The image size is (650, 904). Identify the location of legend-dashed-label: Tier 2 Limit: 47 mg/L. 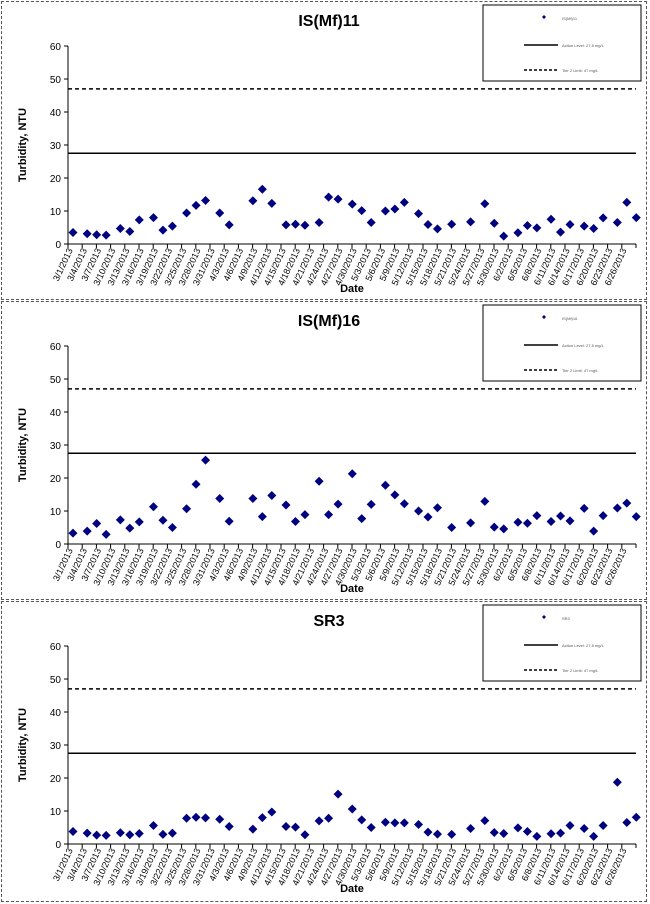
(580, 70).